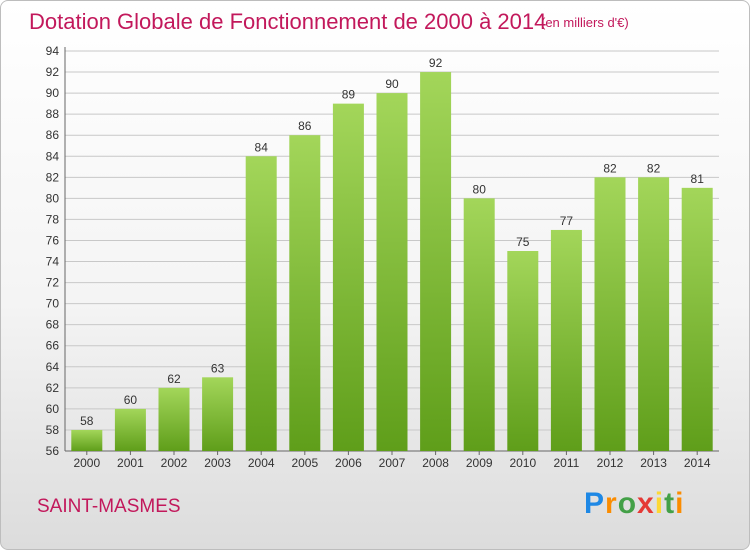 This screenshot has width=750, height=550. What do you see at coordinates (53, 451) in the screenshot?
I see `y-tick-label: 56` at bounding box center [53, 451].